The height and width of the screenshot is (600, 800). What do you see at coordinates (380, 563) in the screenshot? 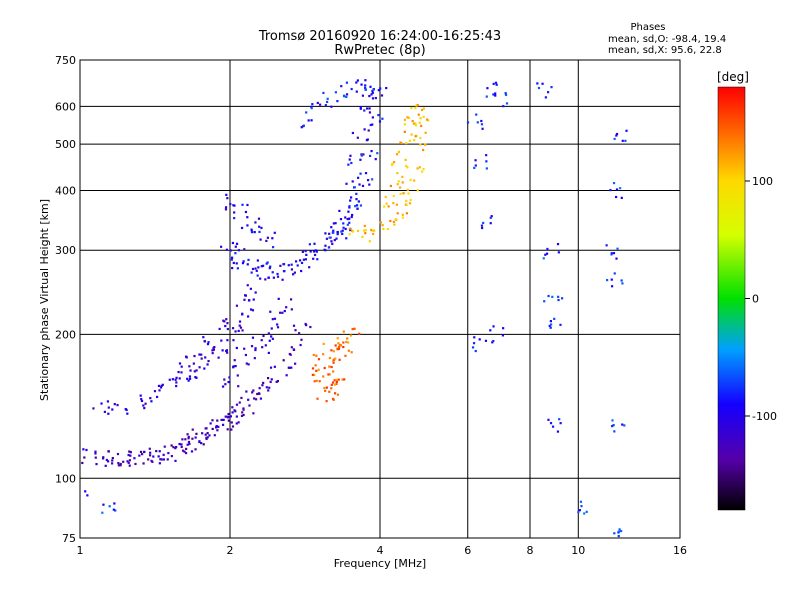
I see `x-axis-label: Frequency [MHz]` at bounding box center [380, 563].